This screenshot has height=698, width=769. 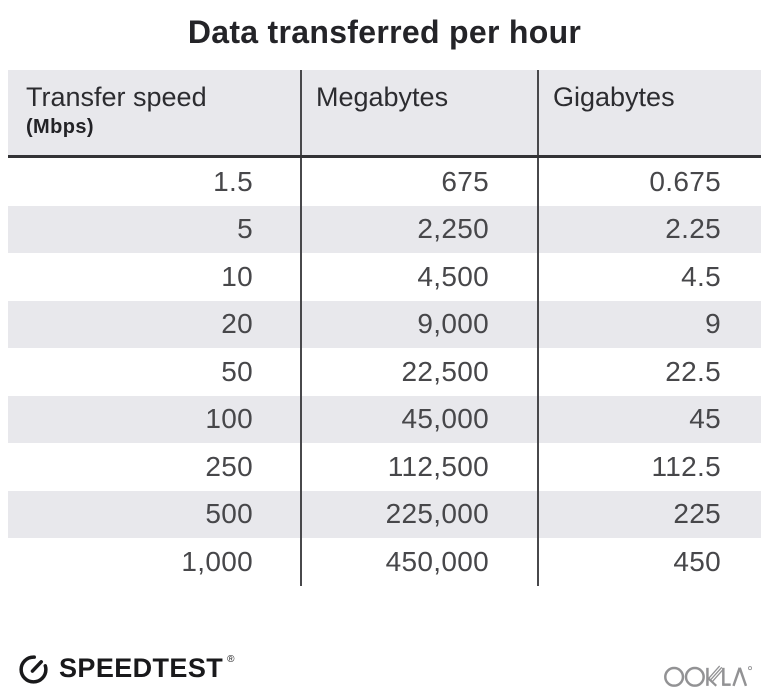 What do you see at coordinates (693, 229) in the screenshot?
I see `gigabytes-cell: 2.25` at bounding box center [693, 229].